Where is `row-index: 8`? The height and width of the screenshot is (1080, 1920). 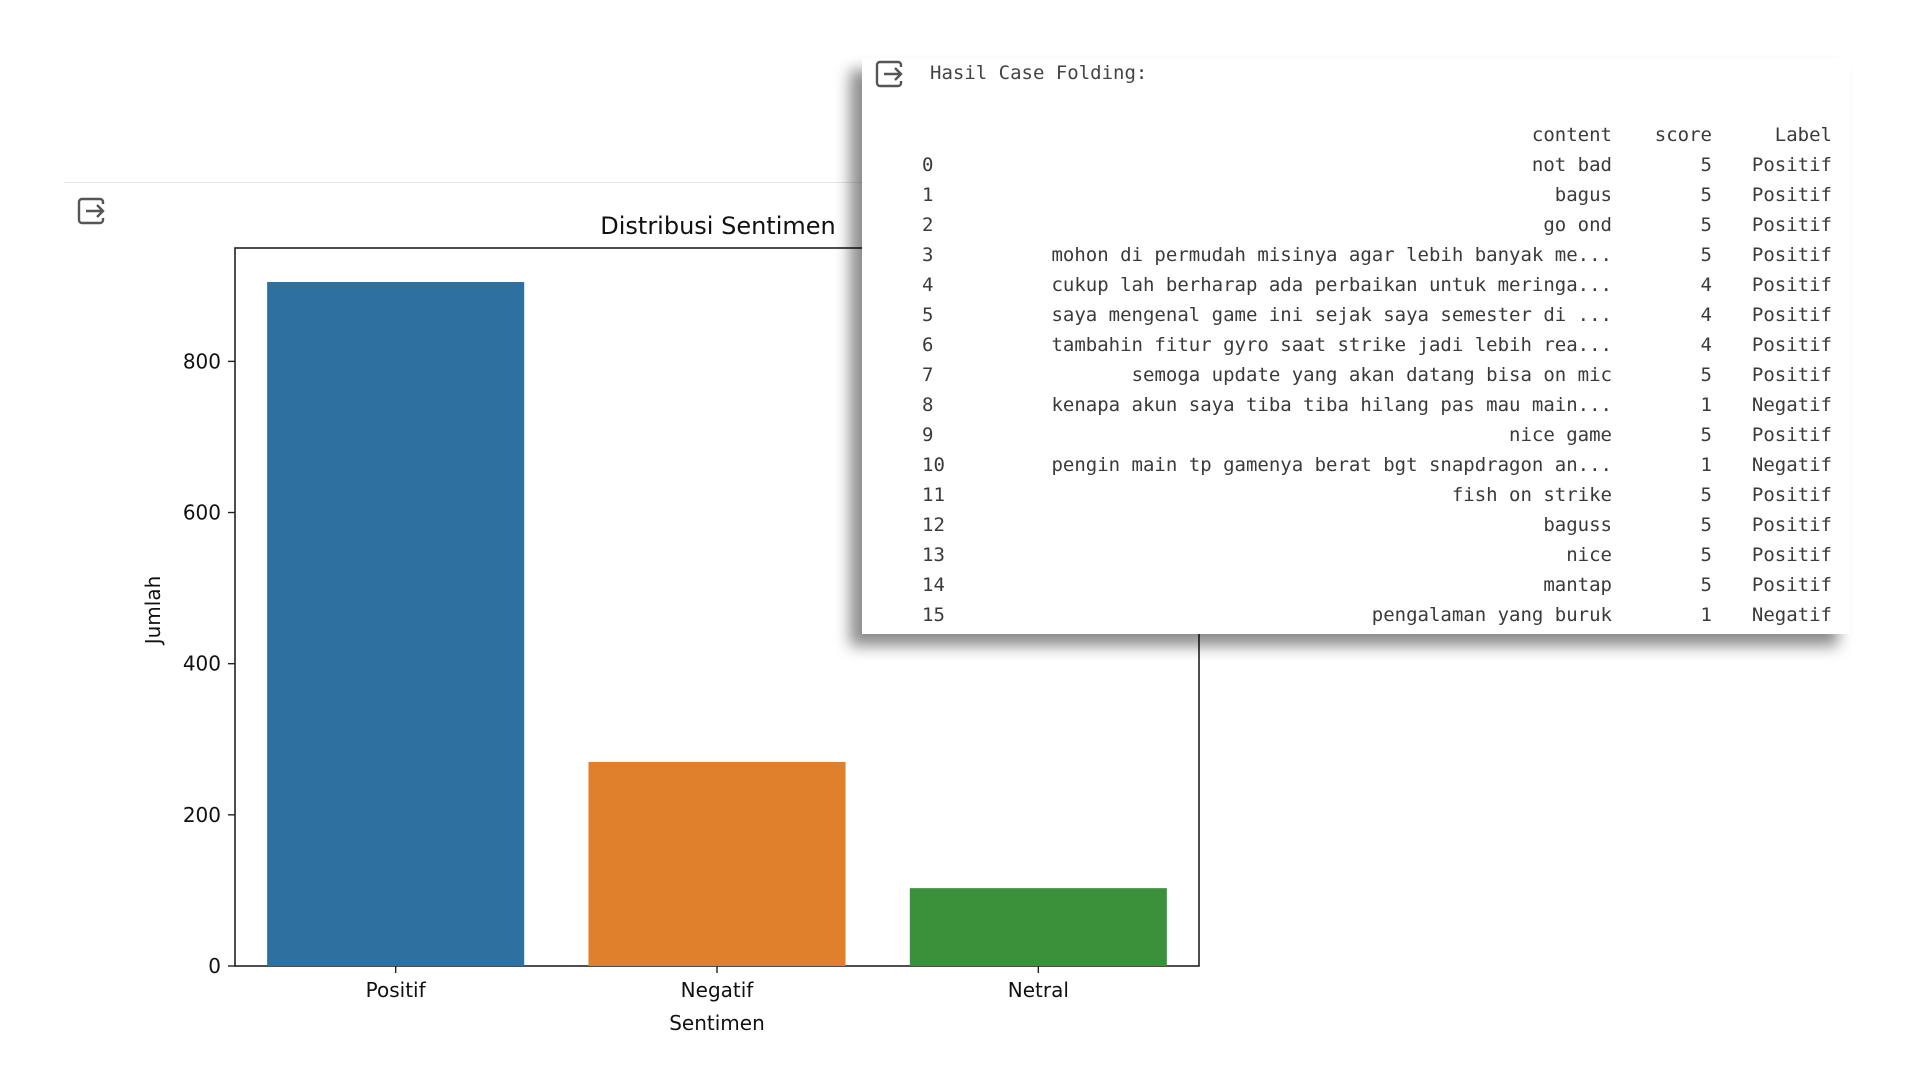
row-index: 8 is located at coordinates (928, 405).